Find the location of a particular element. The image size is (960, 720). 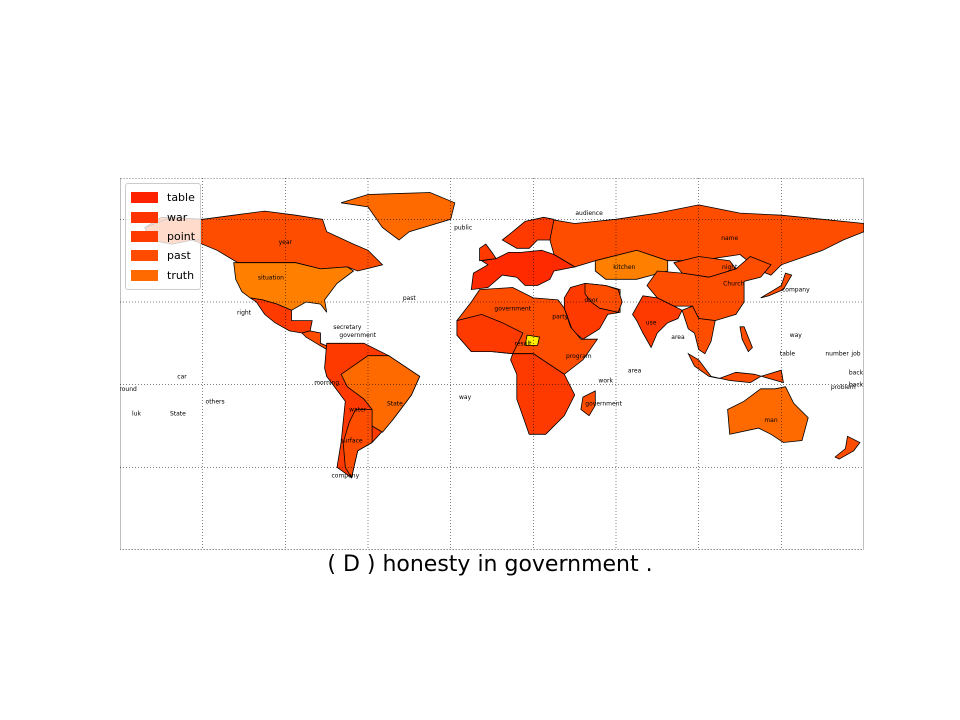

place-label: door is located at coordinates (591, 300).